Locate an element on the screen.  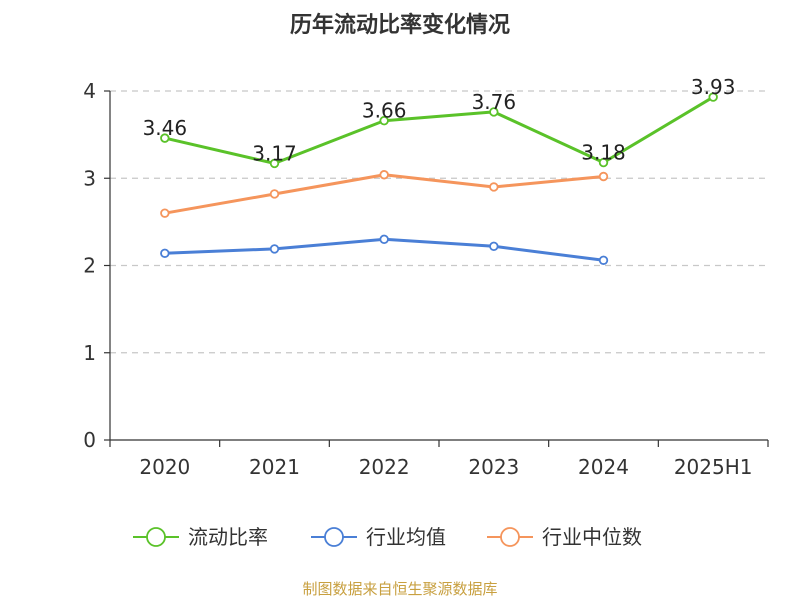
source-note: 制图数据来自恒生聚源数据库 is located at coordinates (399, 589).